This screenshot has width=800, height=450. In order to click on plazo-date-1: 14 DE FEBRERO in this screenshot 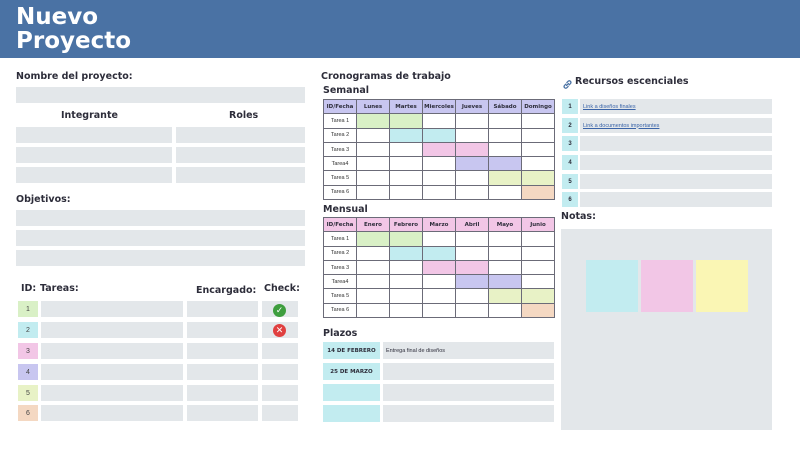, I will do `click(351, 350)`.